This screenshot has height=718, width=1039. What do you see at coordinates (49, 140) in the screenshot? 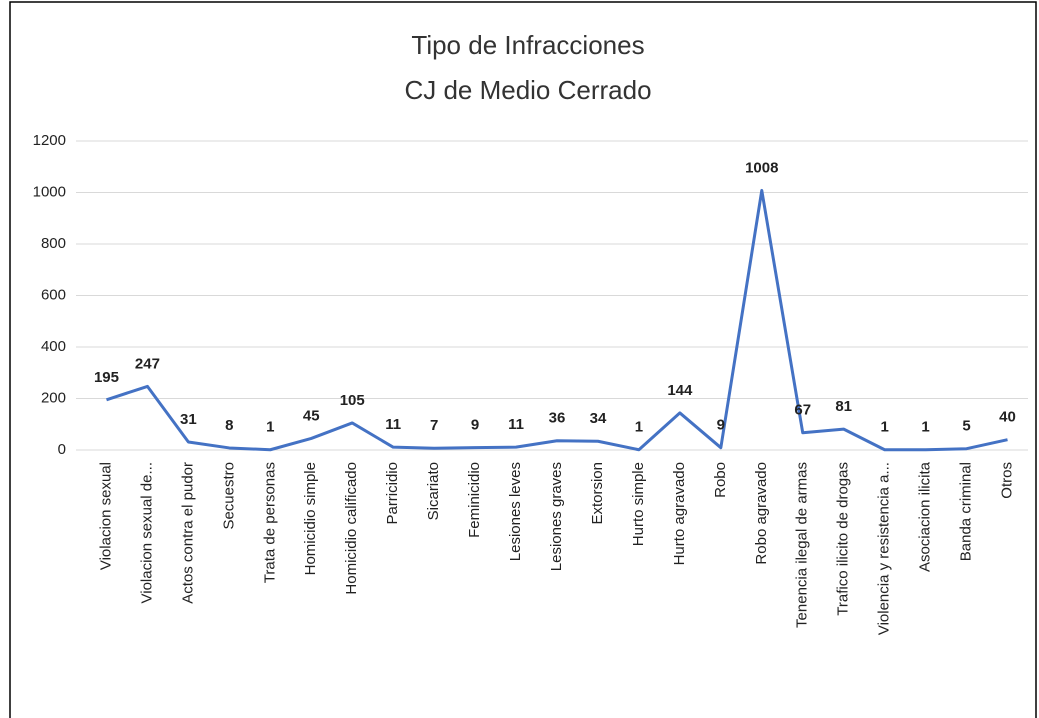
I see `y-tick-label: 1200` at bounding box center [49, 140].